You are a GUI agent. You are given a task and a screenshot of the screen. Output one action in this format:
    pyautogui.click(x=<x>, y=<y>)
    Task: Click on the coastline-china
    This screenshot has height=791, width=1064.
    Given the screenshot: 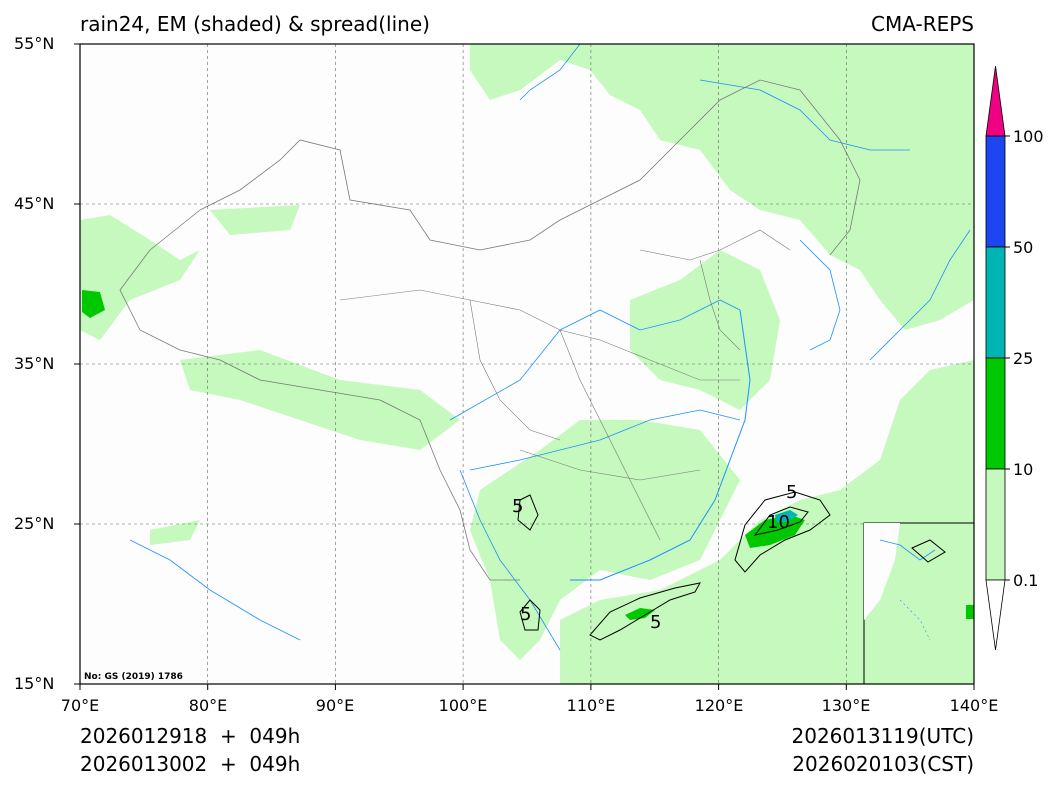 What is the action you would take?
    pyautogui.click(x=660, y=445)
    